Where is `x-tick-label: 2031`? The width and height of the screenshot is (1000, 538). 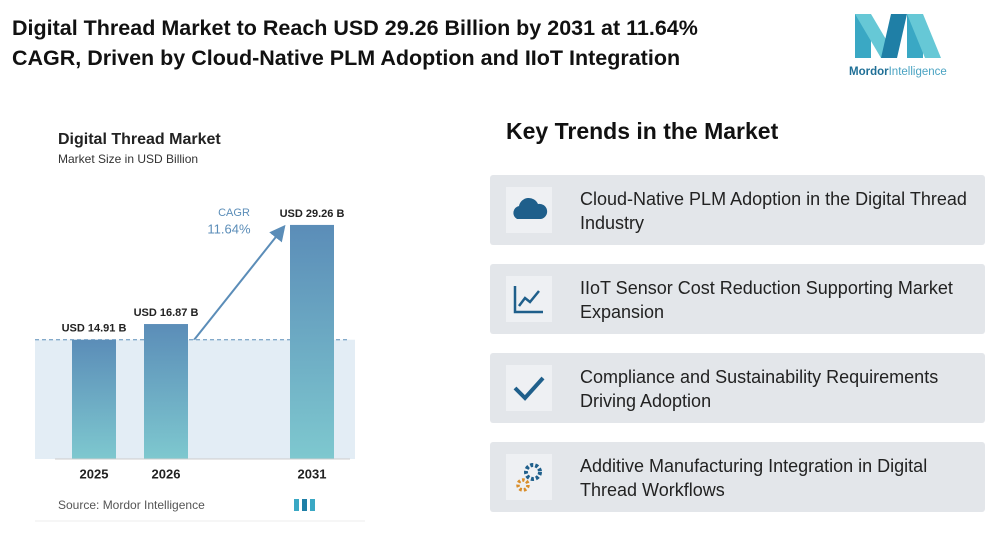 x-tick-label: 2031 is located at coordinates (312, 473).